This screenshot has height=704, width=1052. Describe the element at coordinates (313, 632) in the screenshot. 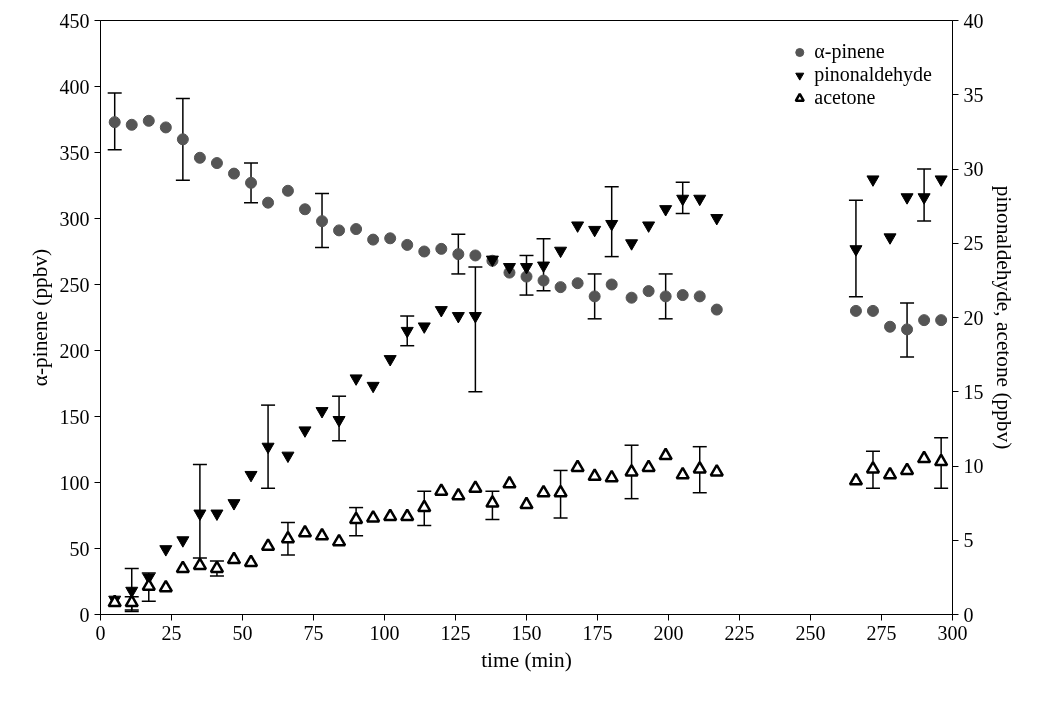

I see `x-tick-label: 75` at that location.